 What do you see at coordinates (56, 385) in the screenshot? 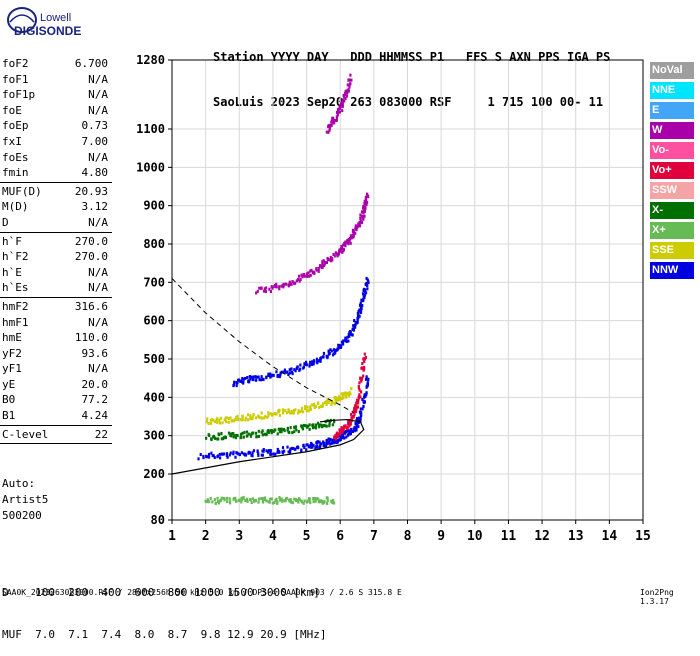
I see `param-row: yE 20.0` at bounding box center [56, 385].